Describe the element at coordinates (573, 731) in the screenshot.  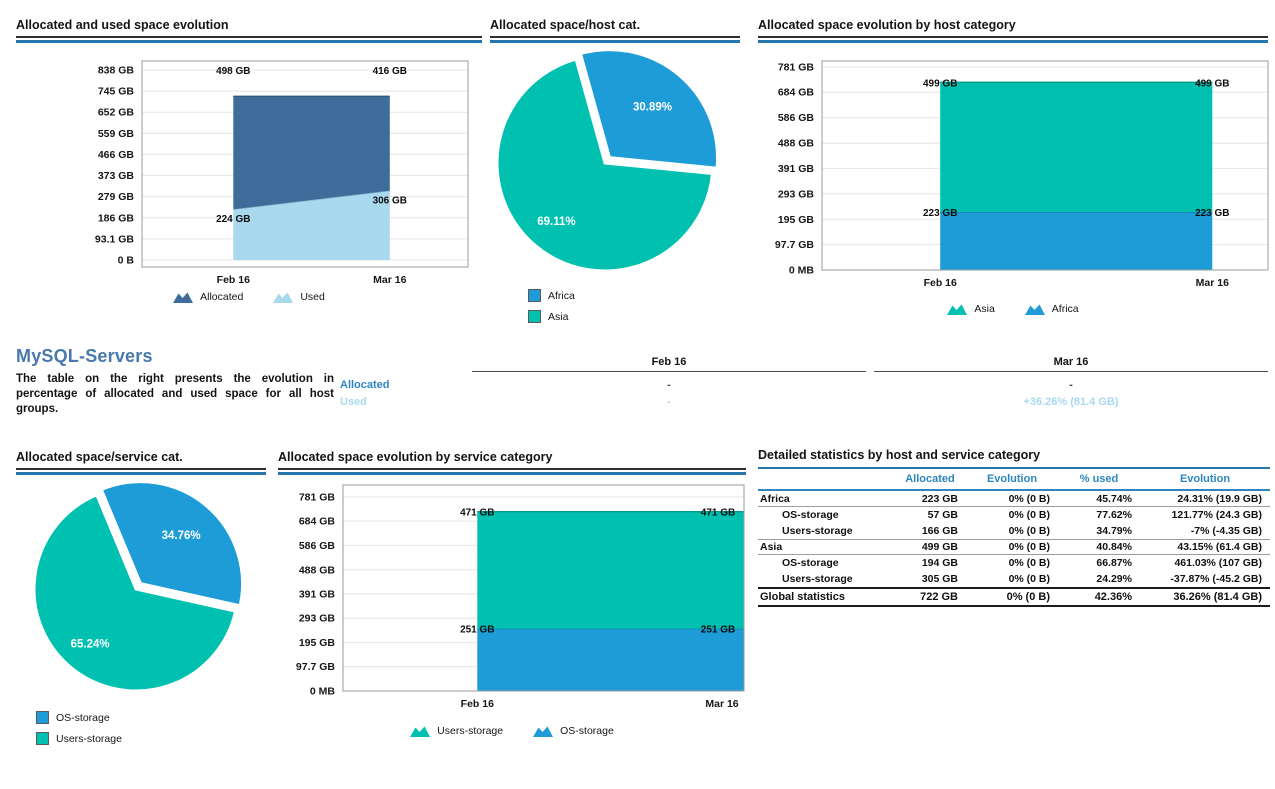
I see `legend-item-os-storage: OS-storage` at that location.